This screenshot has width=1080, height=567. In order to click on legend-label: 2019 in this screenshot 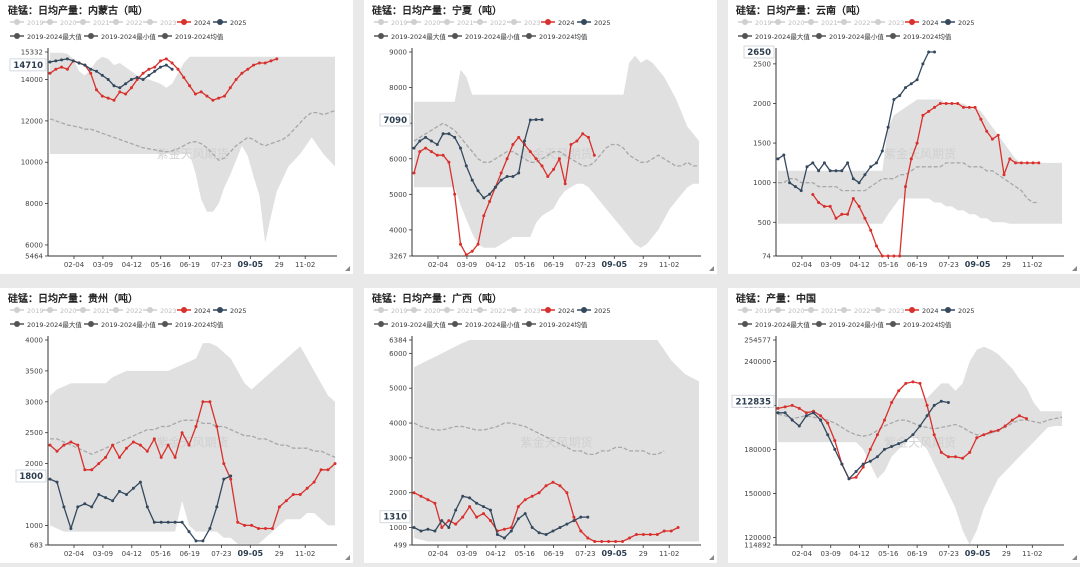, I will do `click(763, 23)`.